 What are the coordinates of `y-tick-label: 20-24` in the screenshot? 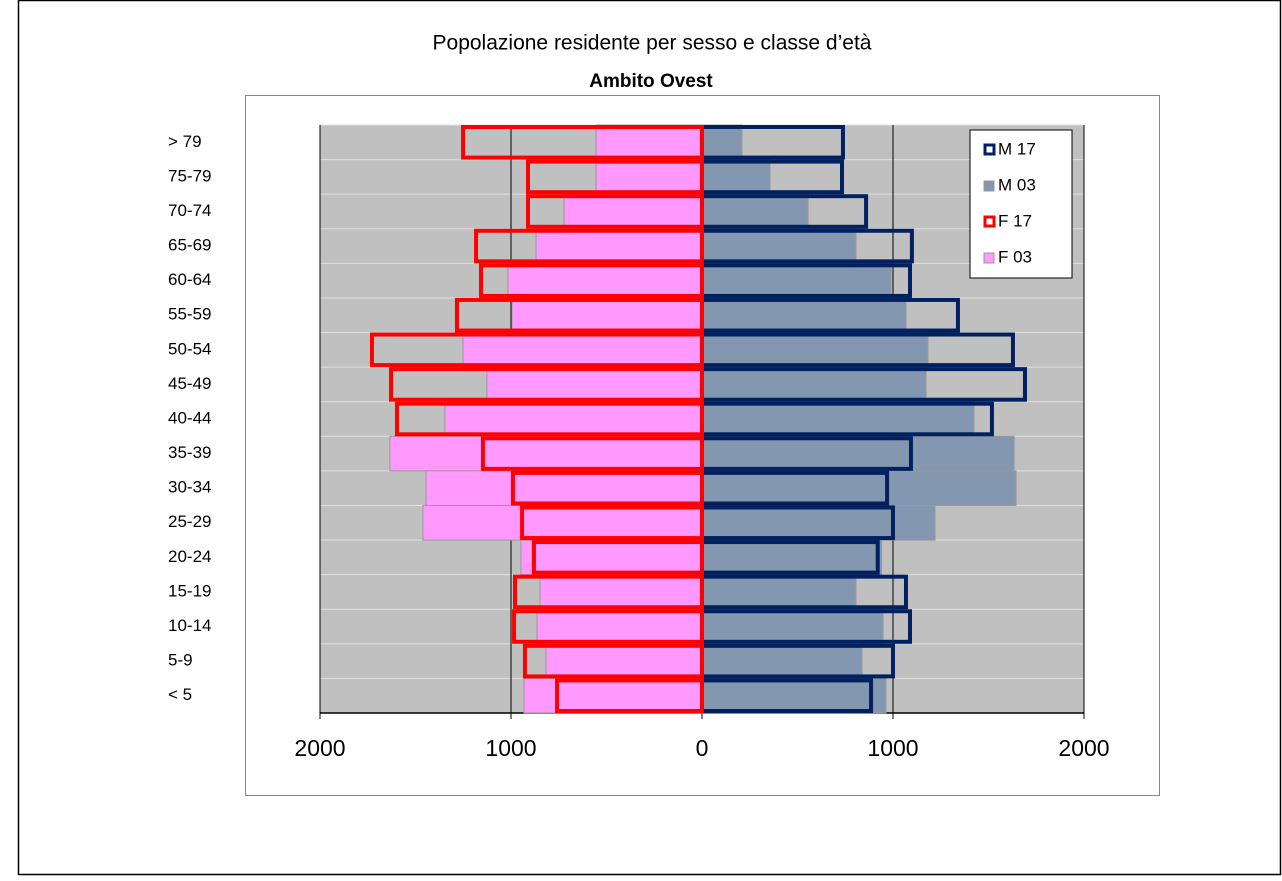 It's located at (189, 556).